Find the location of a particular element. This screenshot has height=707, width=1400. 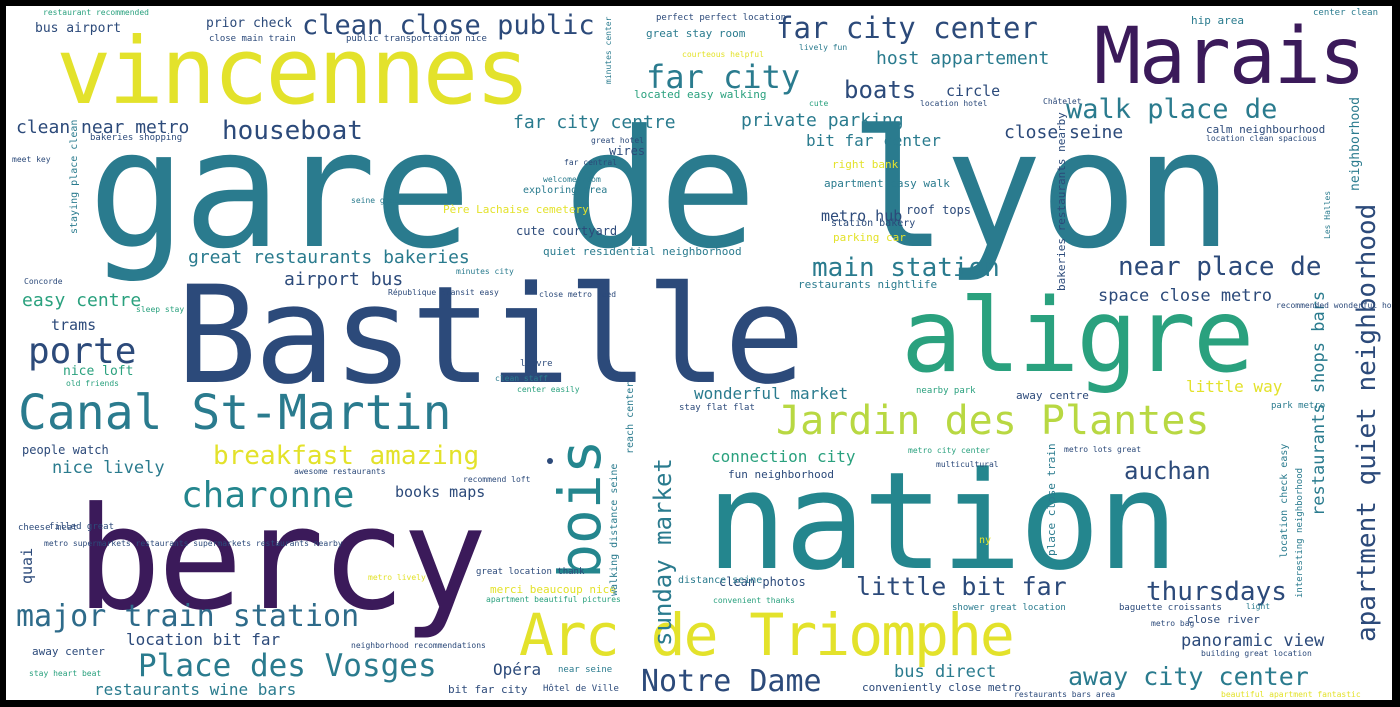

word-bastille: Bastille is located at coordinates (490, 335).